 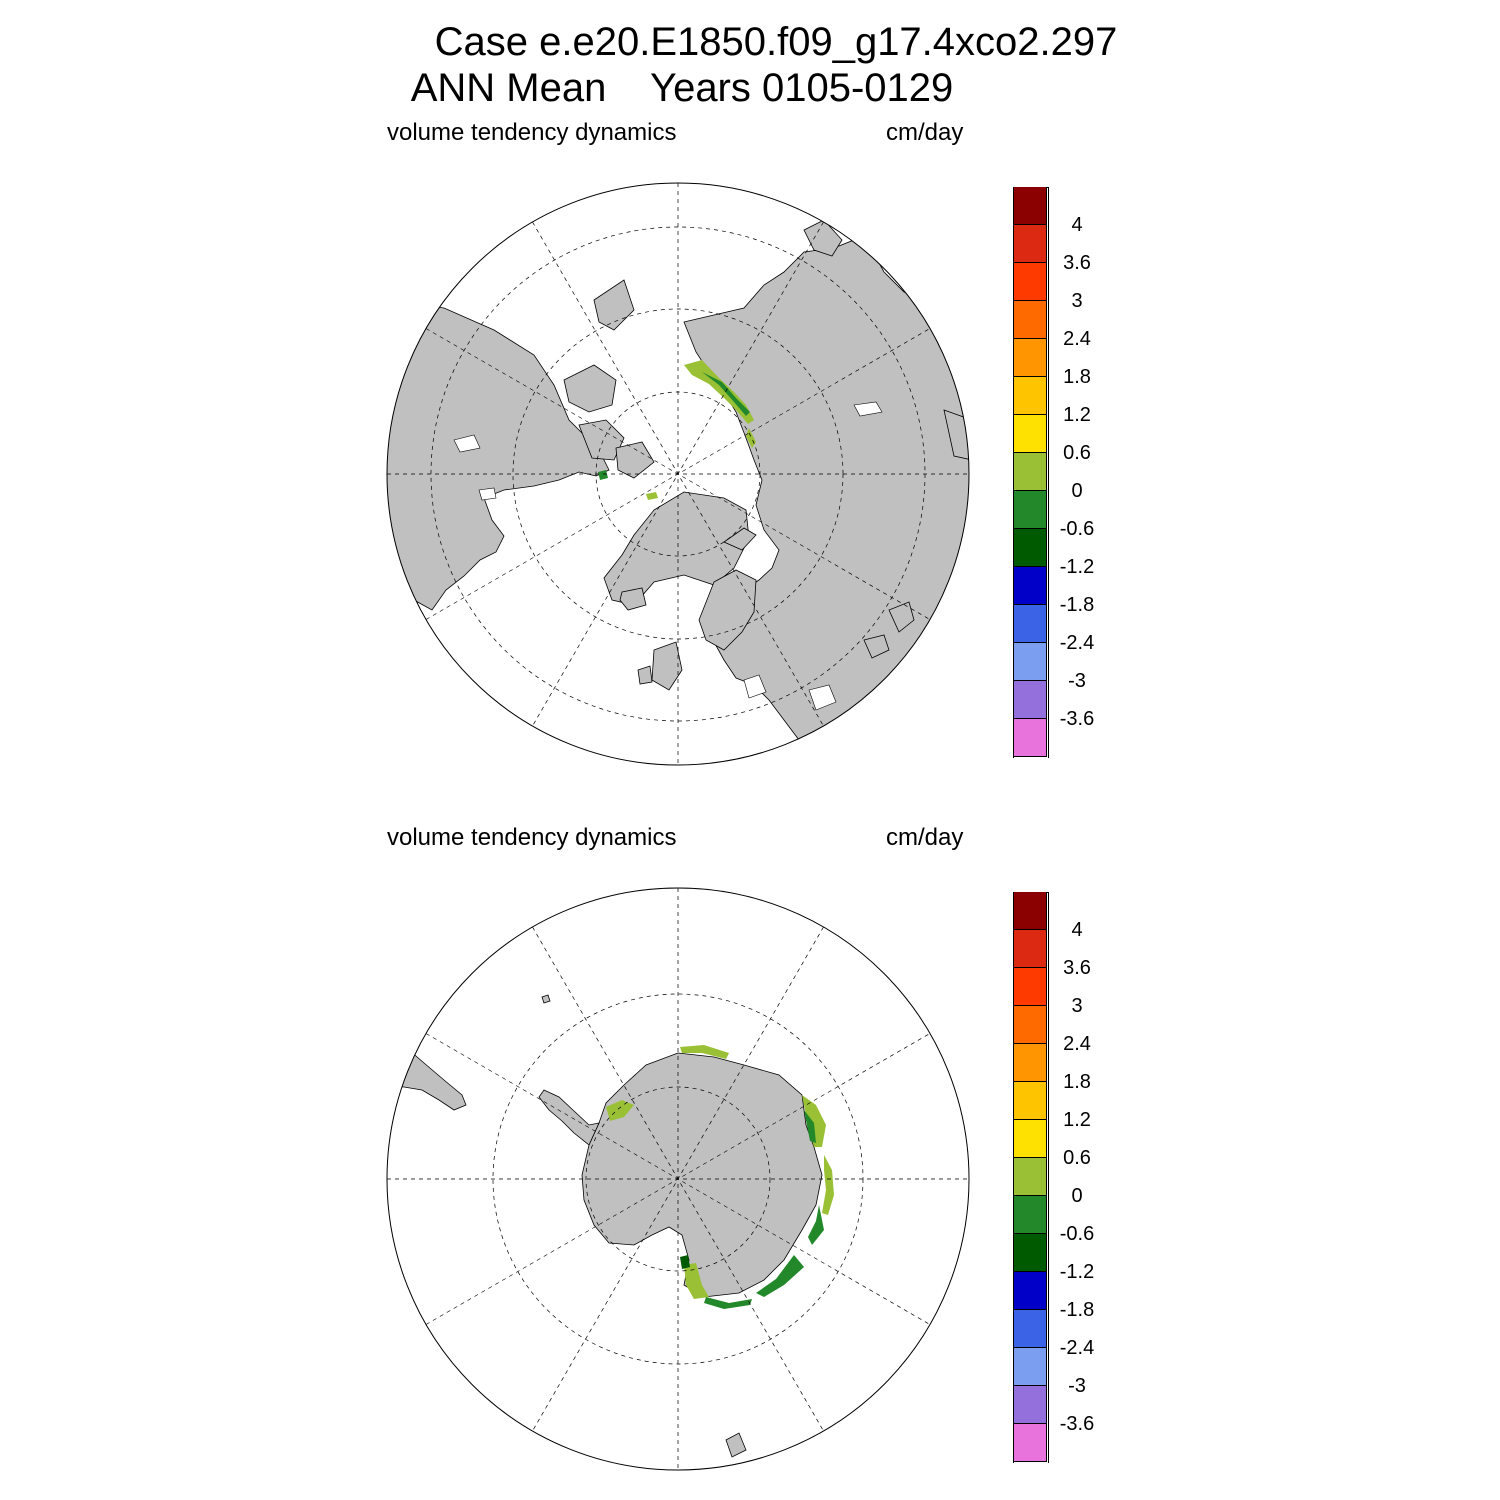 I want to click on north-landmass, so click(x=678, y=492).